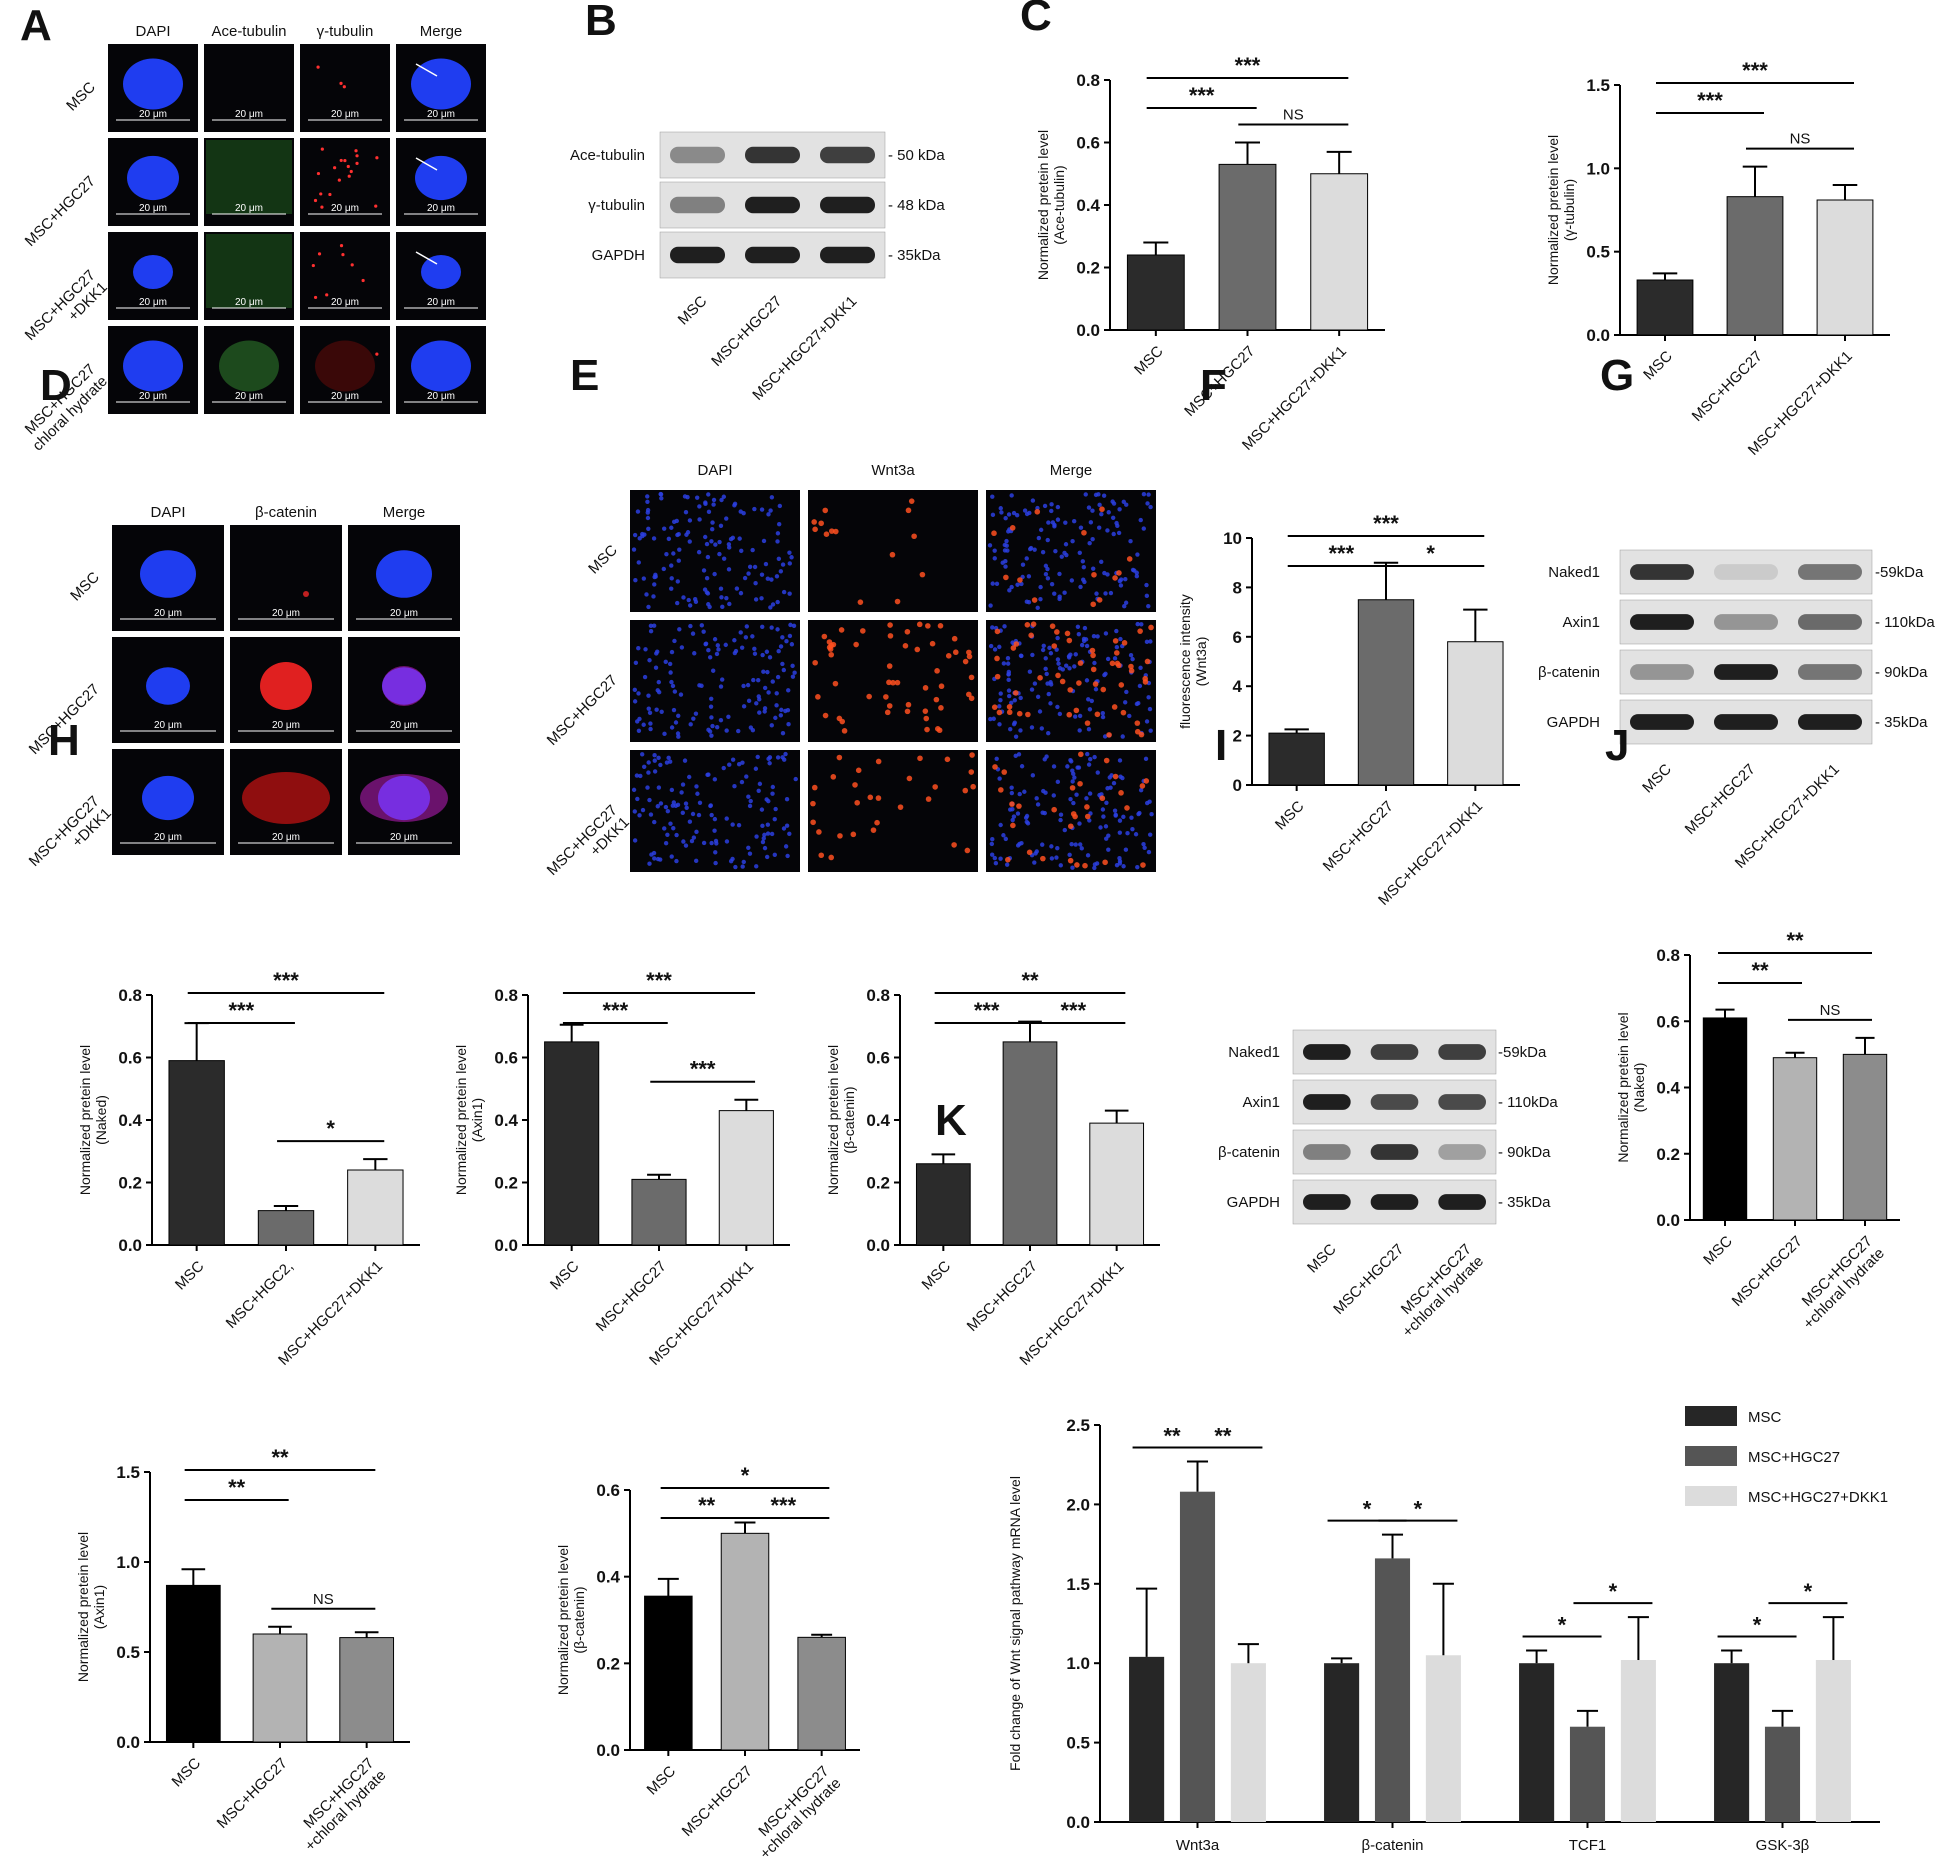 Image resolution: width=1950 pixels, height=1863 pixels. I want to click on micrograph-tile: 20 μm, so click(249, 182).